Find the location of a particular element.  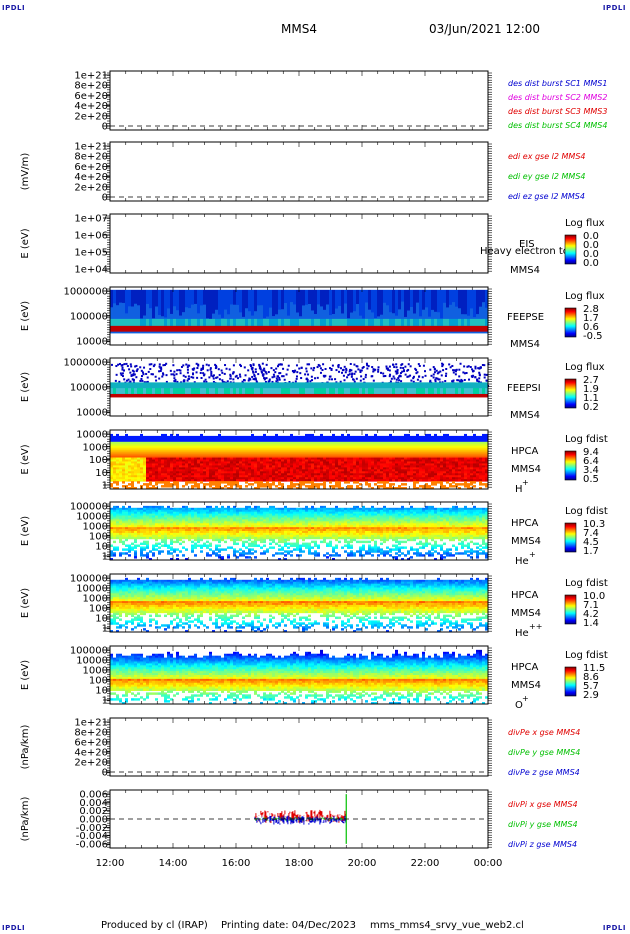

y-tick-label: 2e+20 is located at coordinates (91, 187).